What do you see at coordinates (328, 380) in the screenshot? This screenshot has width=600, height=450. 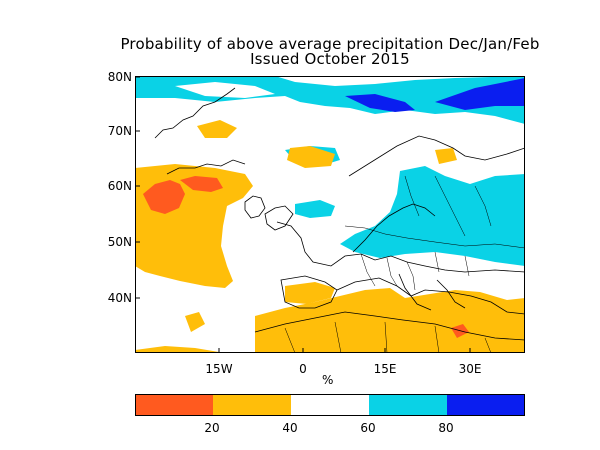 I see `unit-label: %` at bounding box center [328, 380].